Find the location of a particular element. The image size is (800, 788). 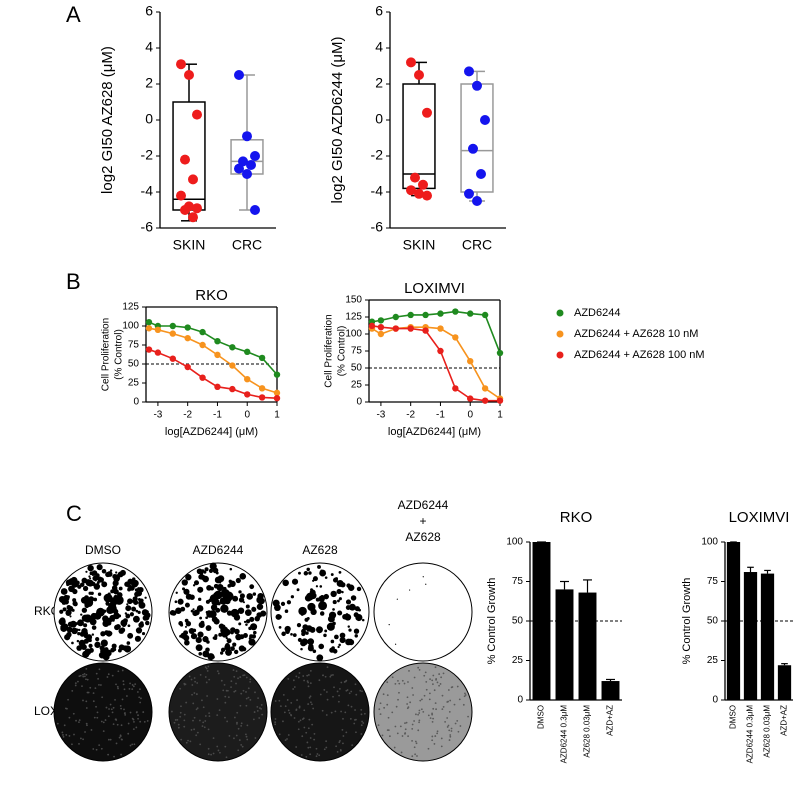

y-tick-label: -6 is located at coordinates (377, 227).